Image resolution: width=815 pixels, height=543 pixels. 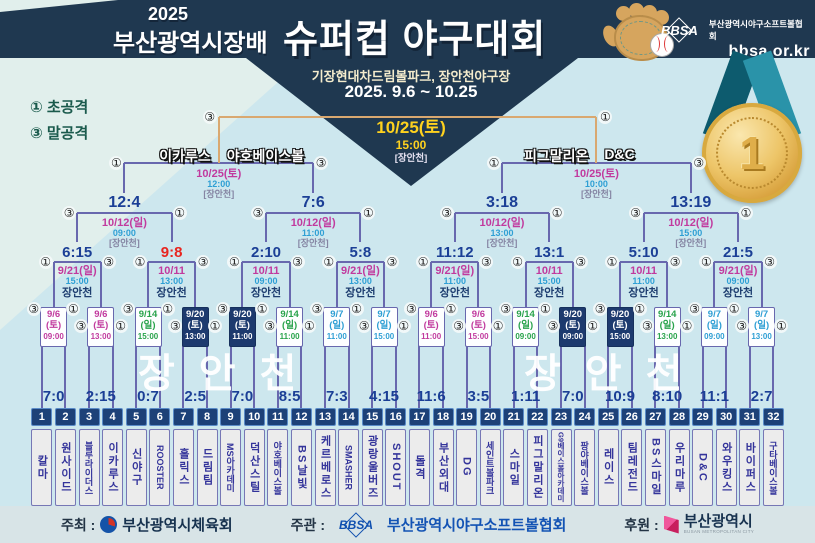 I want to click on organizer-label: 주관 :, so click(x=307, y=524).